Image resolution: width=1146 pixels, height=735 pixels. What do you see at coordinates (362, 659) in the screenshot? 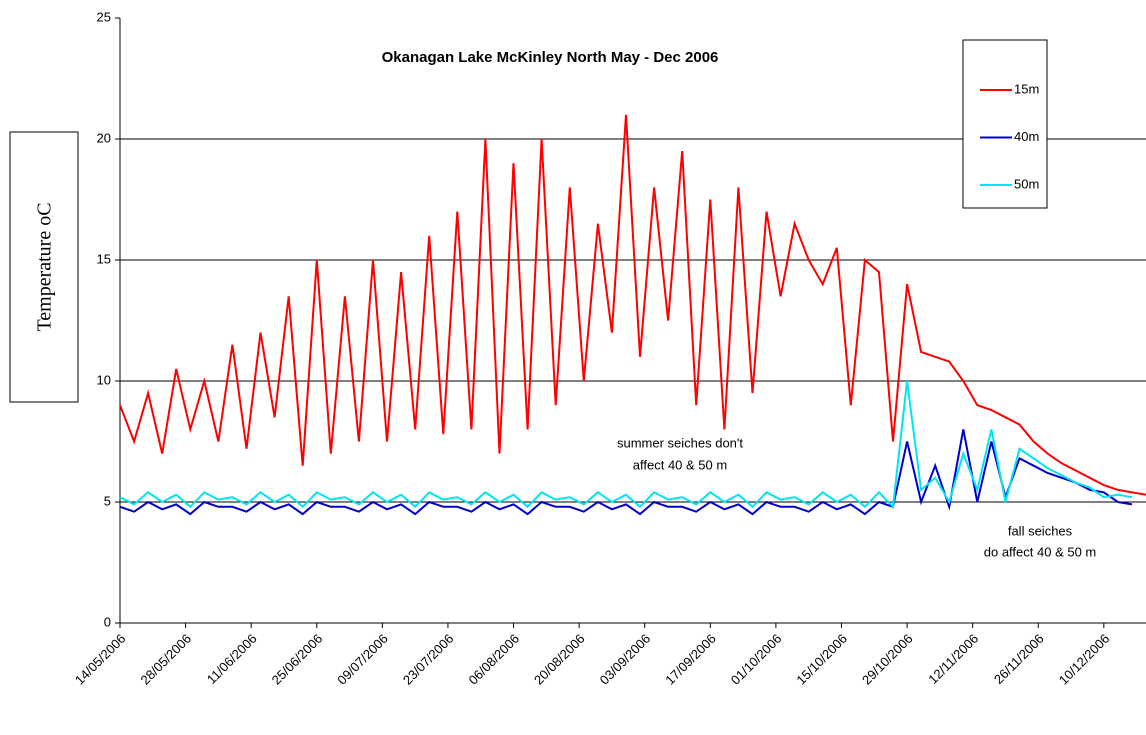
I see `x-tick-label: 09/07/2006` at bounding box center [362, 659].